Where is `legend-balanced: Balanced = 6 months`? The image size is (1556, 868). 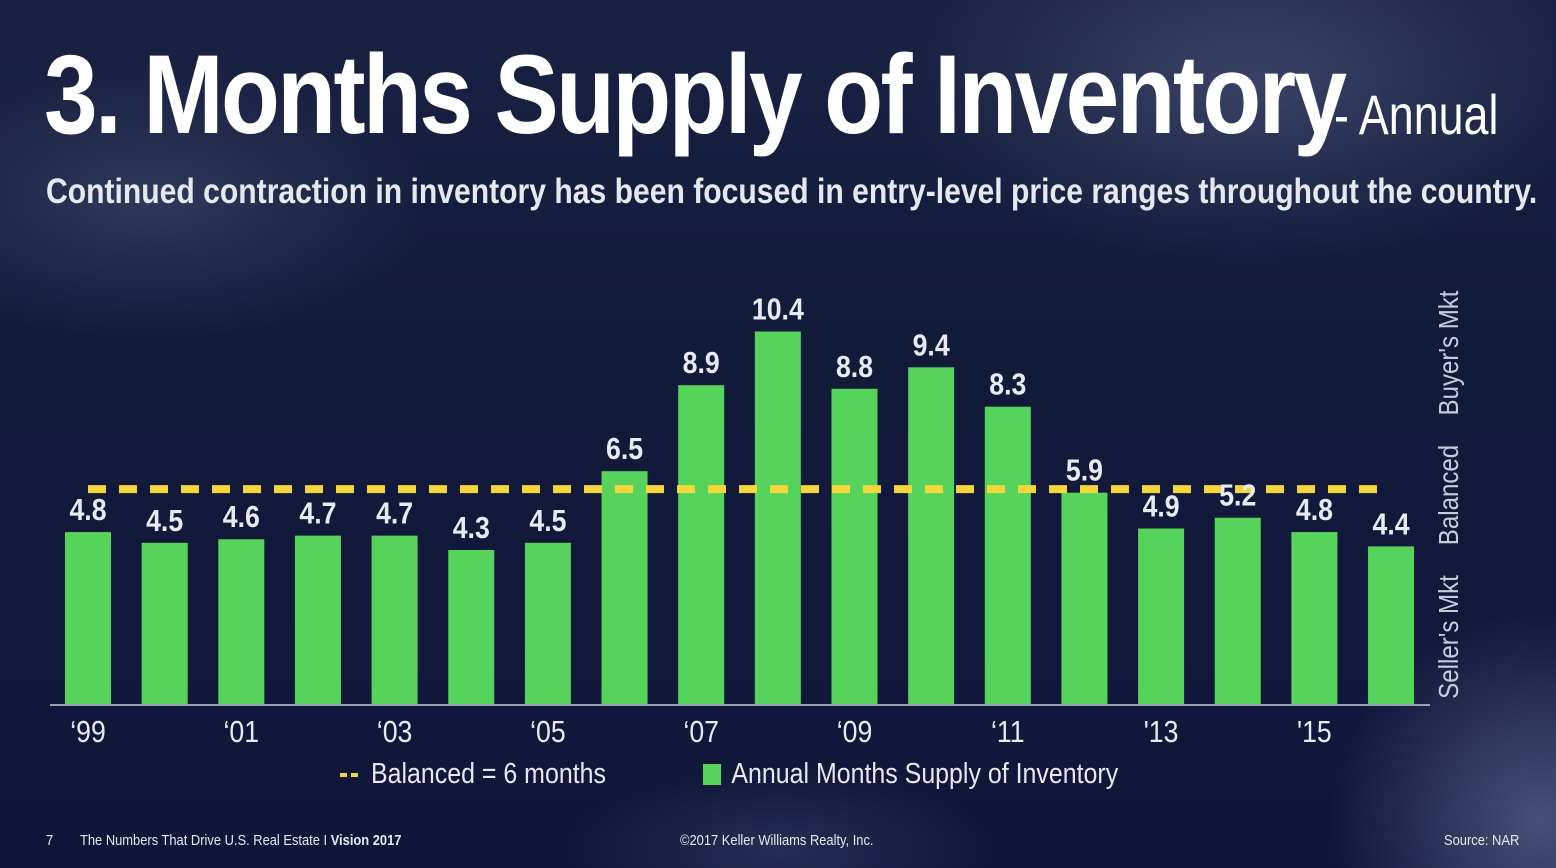 legend-balanced: Balanced = 6 months is located at coordinates (473, 774).